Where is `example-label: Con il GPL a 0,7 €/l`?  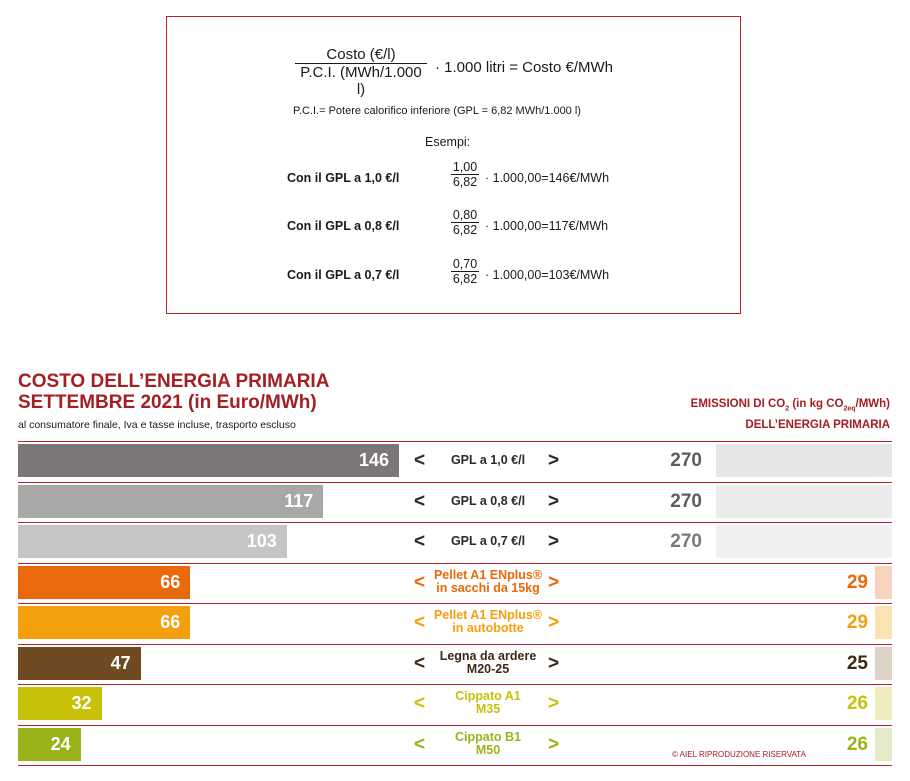
example-label: Con il GPL a 0,7 €/l is located at coordinates (343, 275).